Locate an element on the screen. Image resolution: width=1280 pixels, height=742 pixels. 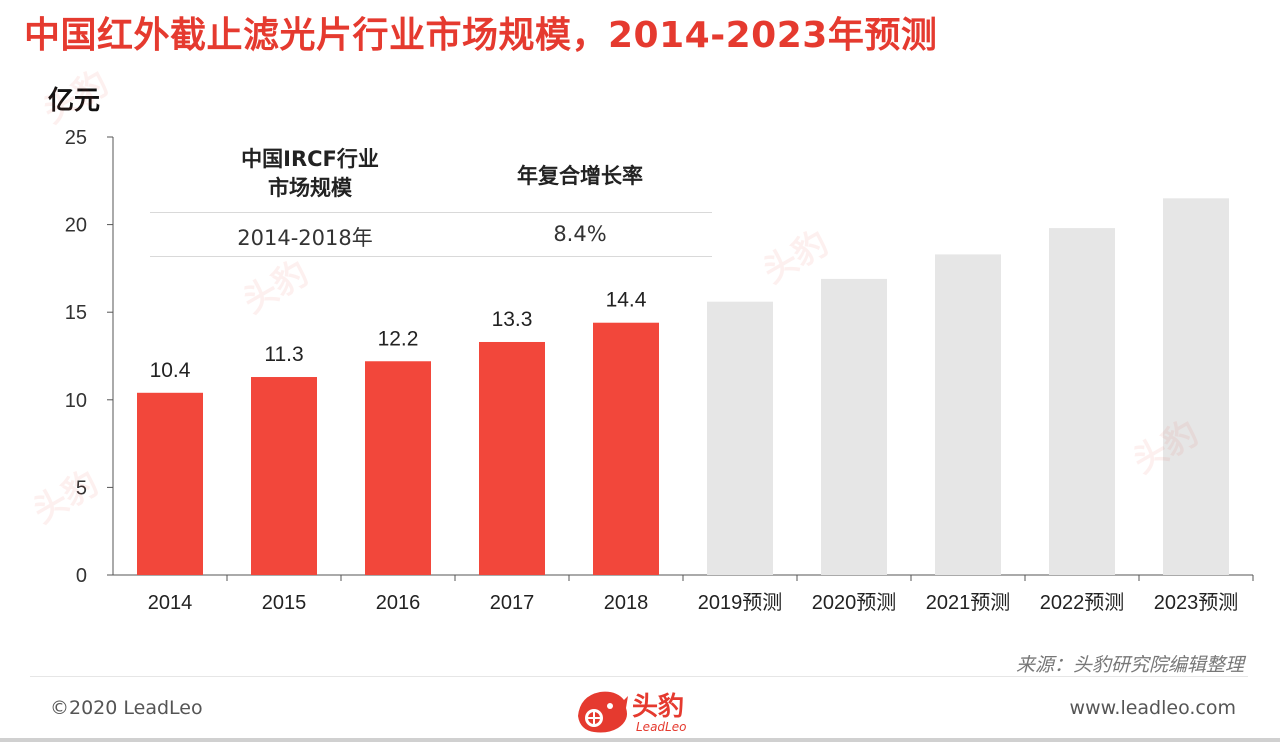
data-label: 13.3 is located at coordinates (512, 319).